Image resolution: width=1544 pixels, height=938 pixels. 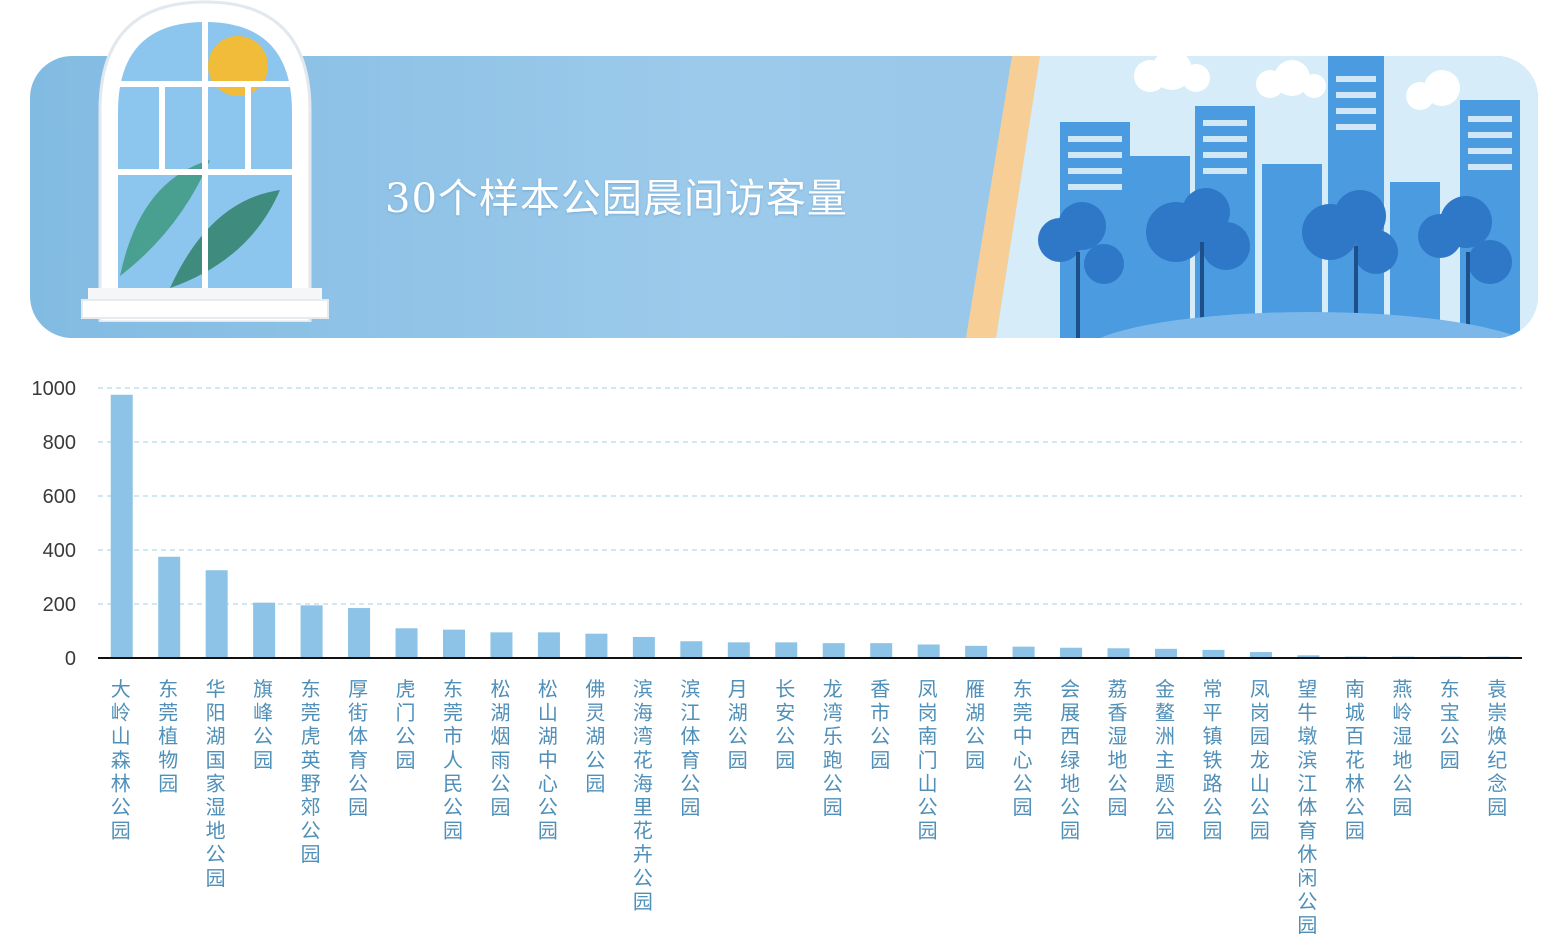 What do you see at coordinates (216, 783) in the screenshot?
I see `x-tick-label: 华阳湖国家湿地公园` at bounding box center [216, 783].